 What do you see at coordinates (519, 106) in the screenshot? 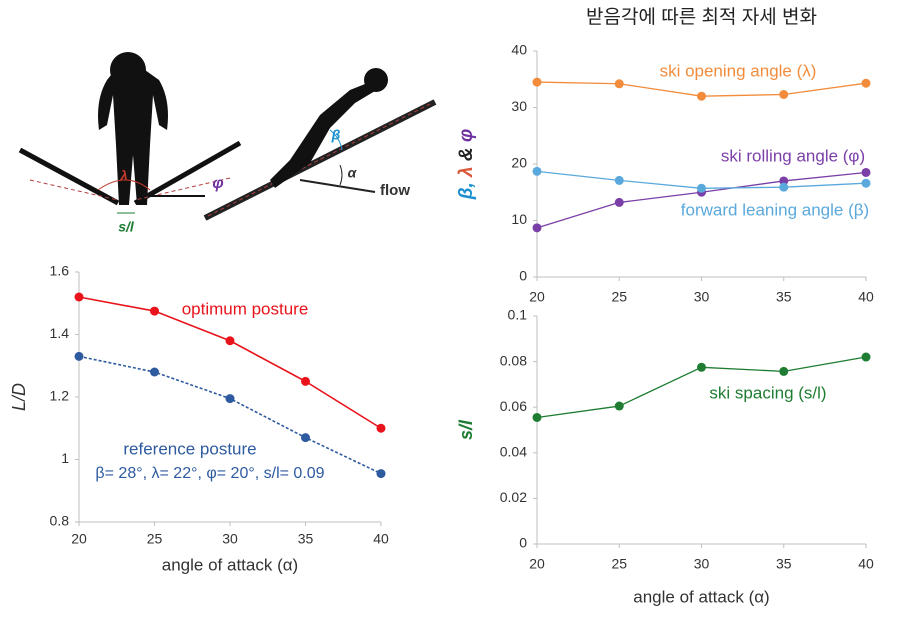
I see `y-tick-label: 30` at bounding box center [519, 106].